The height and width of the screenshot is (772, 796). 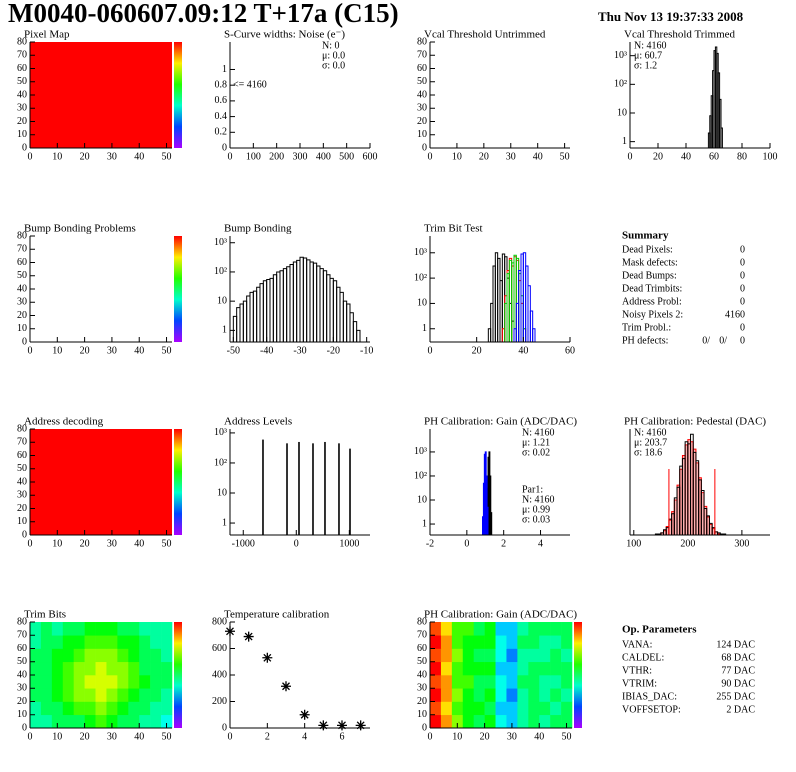 I want to click on op-label: VOFFSETOP:, so click(x=651, y=709).